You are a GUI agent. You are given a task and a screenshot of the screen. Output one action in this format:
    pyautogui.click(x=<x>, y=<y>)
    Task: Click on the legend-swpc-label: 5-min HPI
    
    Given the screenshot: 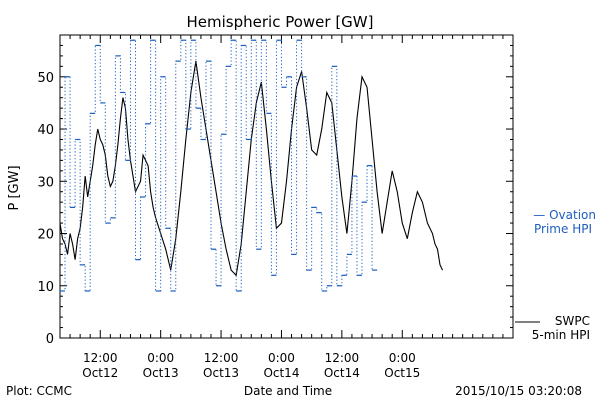 What is the action you would take?
    pyautogui.click(x=561, y=335)
    